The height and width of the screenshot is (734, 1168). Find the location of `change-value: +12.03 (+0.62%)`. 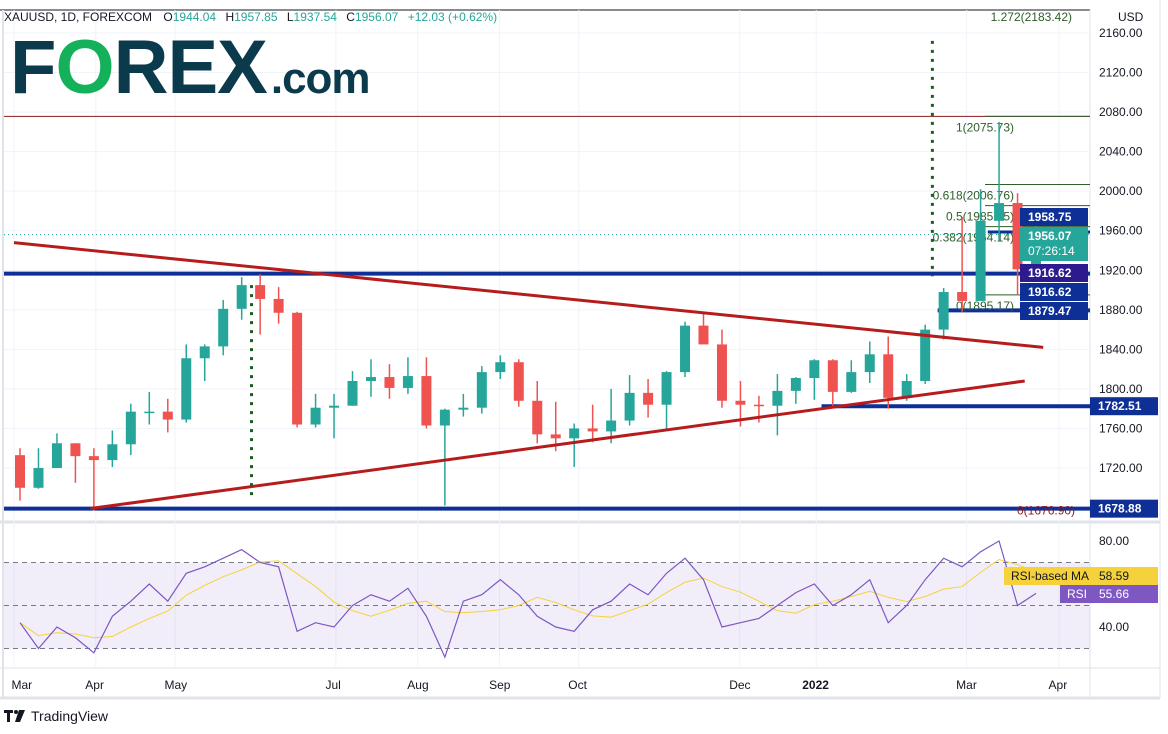

change-value: +12.03 (+0.62%) is located at coordinates (452, 17).